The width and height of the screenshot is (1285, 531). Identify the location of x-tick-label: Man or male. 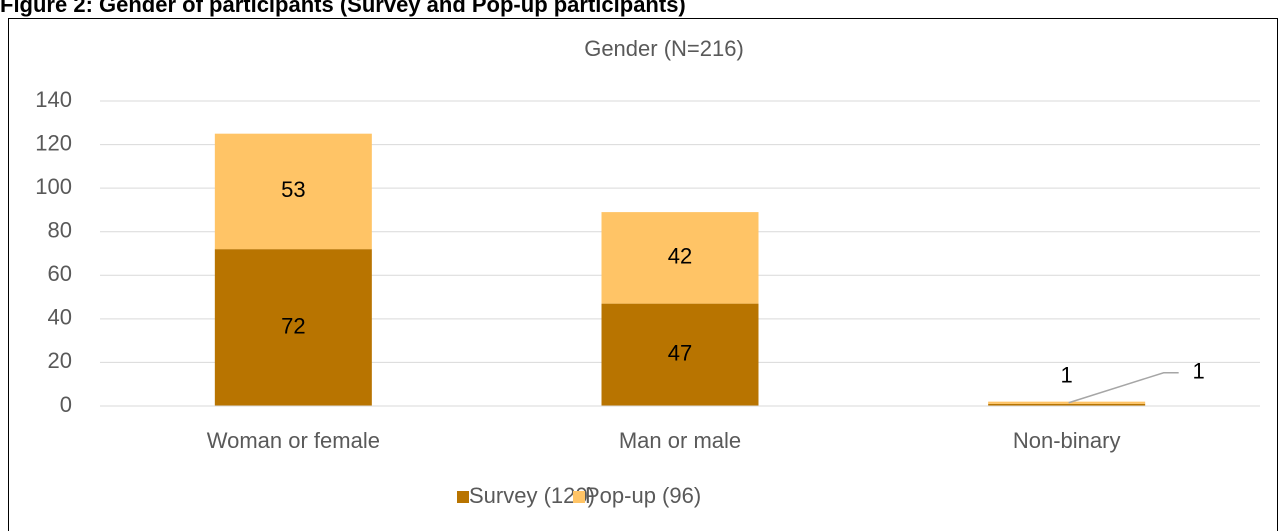
(680, 440).